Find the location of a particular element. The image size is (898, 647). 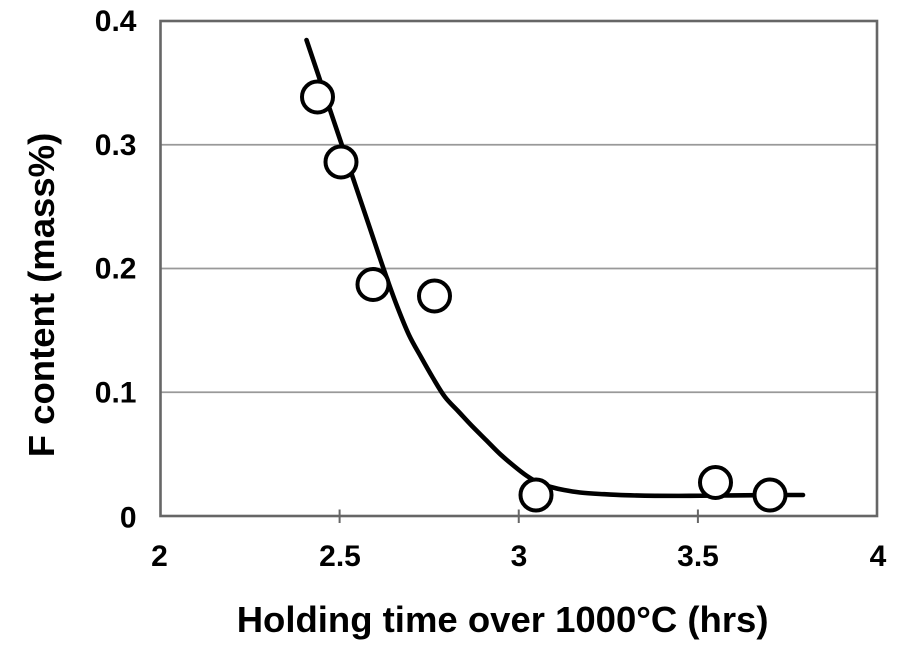

svg-text: F content (mass%) is located at coordinates (41, 295).